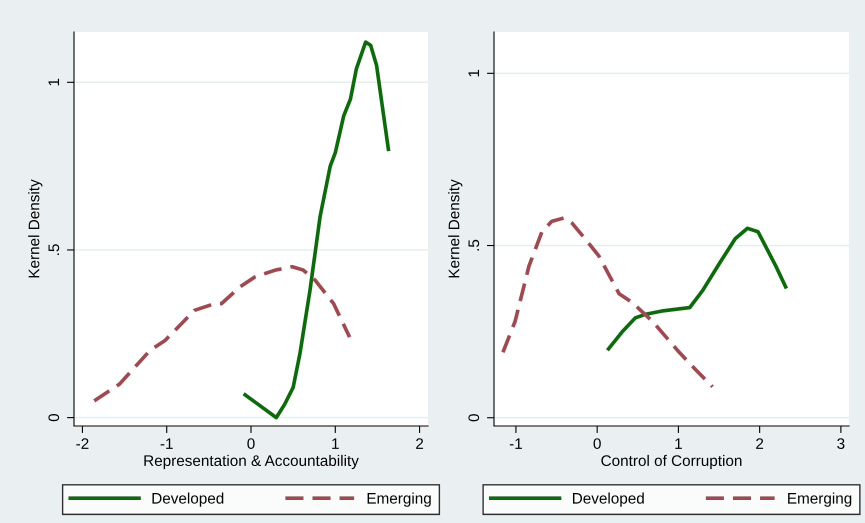 The height and width of the screenshot is (523, 865). Describe the element at coordinates (251, 462) in the screenshot. I see `x-axis-title: Representation & Accountability` at that location.